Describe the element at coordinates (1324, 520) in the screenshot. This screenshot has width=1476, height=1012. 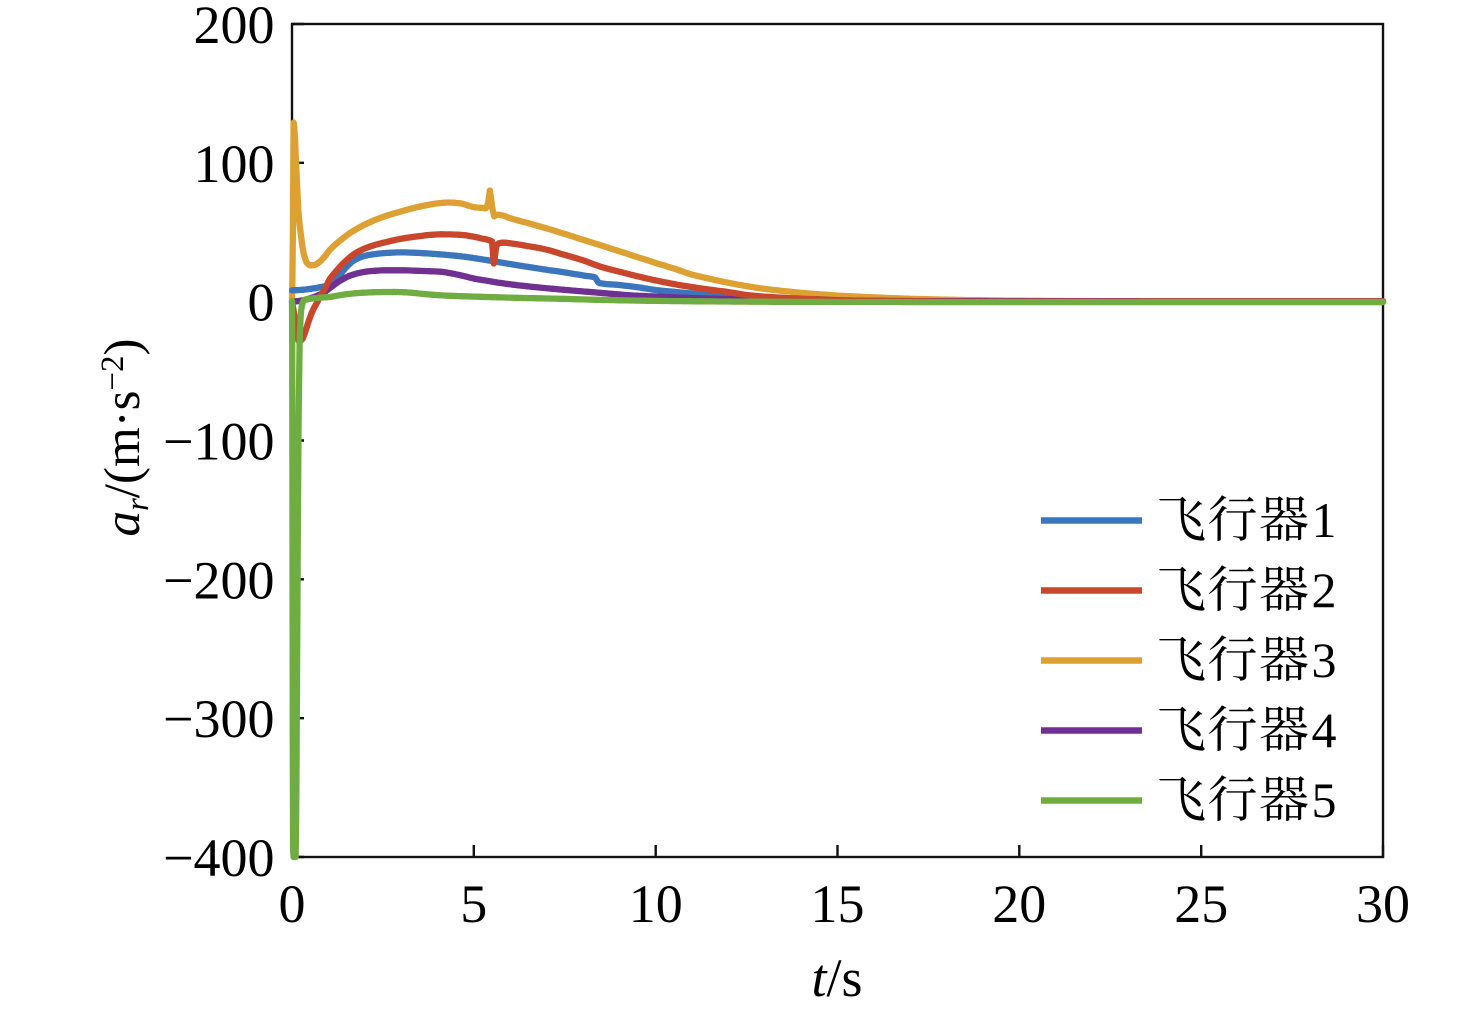
I see `svg-text: 1` at that location.